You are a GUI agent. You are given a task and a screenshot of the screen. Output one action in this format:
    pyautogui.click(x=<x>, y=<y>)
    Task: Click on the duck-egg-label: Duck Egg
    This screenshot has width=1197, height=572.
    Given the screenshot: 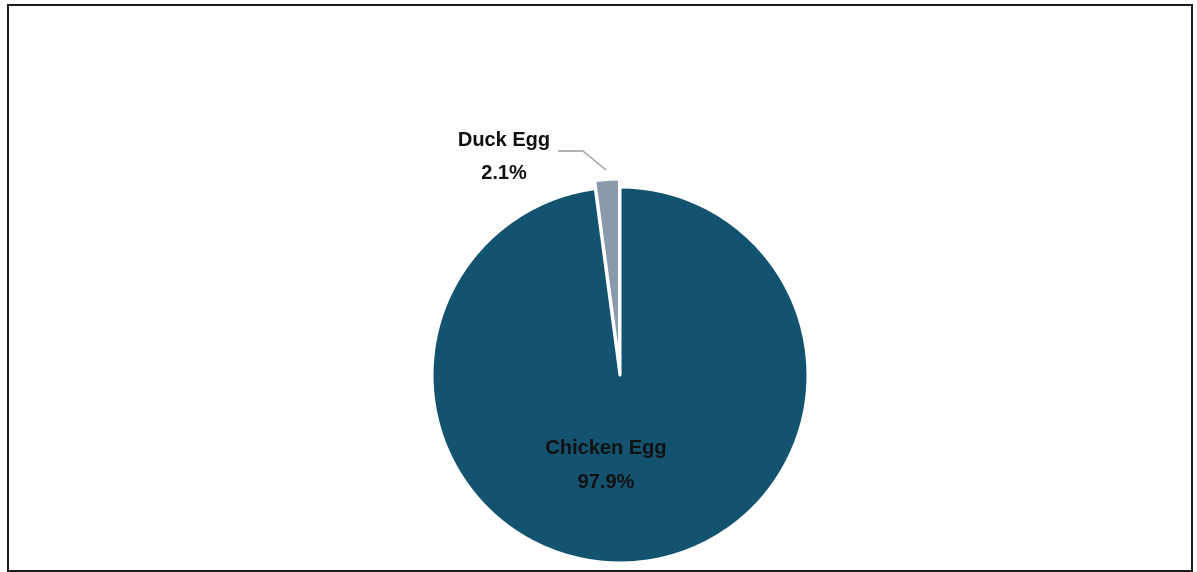 What is the action you would take?
    pyautogui.click(x=504, y=140)
    